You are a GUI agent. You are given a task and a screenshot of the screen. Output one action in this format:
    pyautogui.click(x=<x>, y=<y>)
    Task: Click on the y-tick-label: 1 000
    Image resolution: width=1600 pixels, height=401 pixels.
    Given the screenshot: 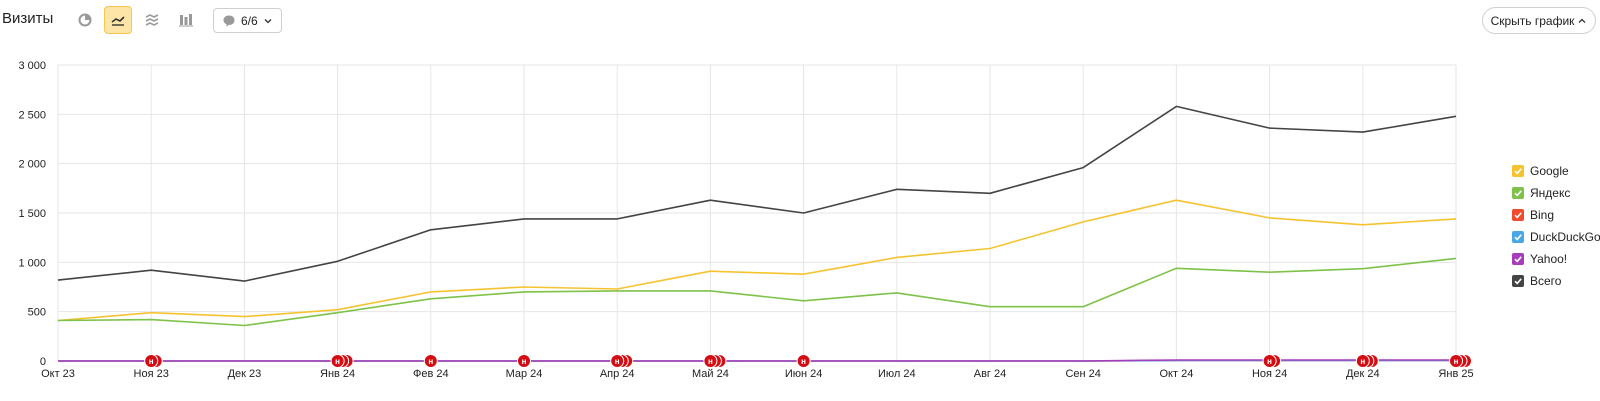 What is the action you would take?
    pyautogui.click(x=32, y=263)
    